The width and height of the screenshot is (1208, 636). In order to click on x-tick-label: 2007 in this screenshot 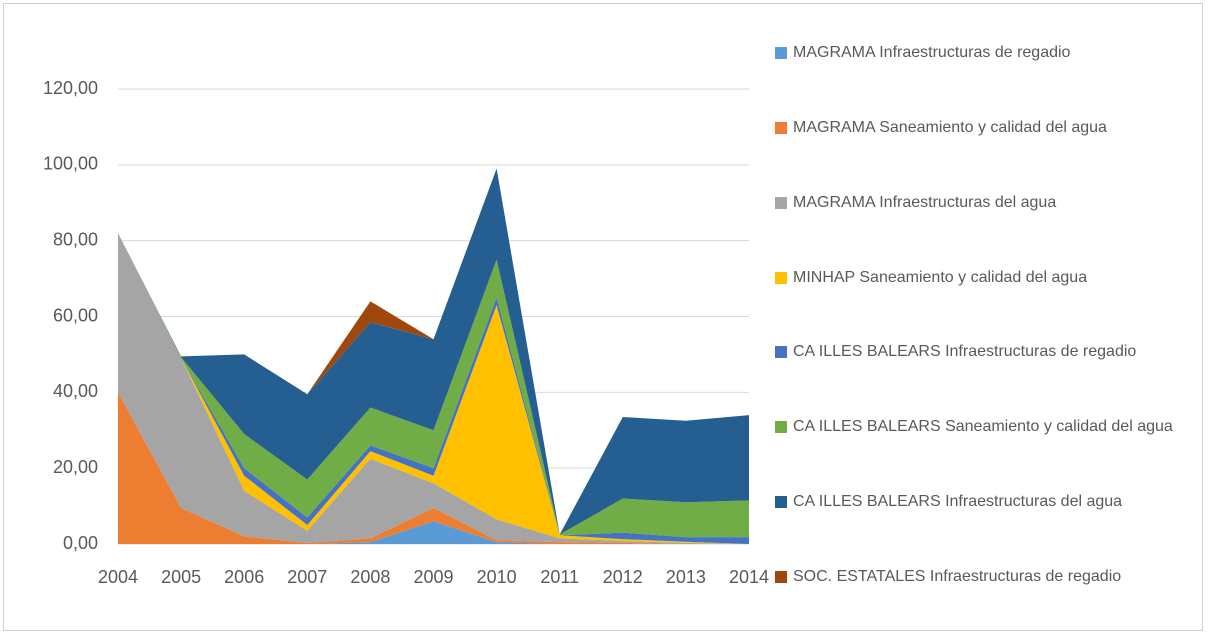, I will do `click(307, 577)`.